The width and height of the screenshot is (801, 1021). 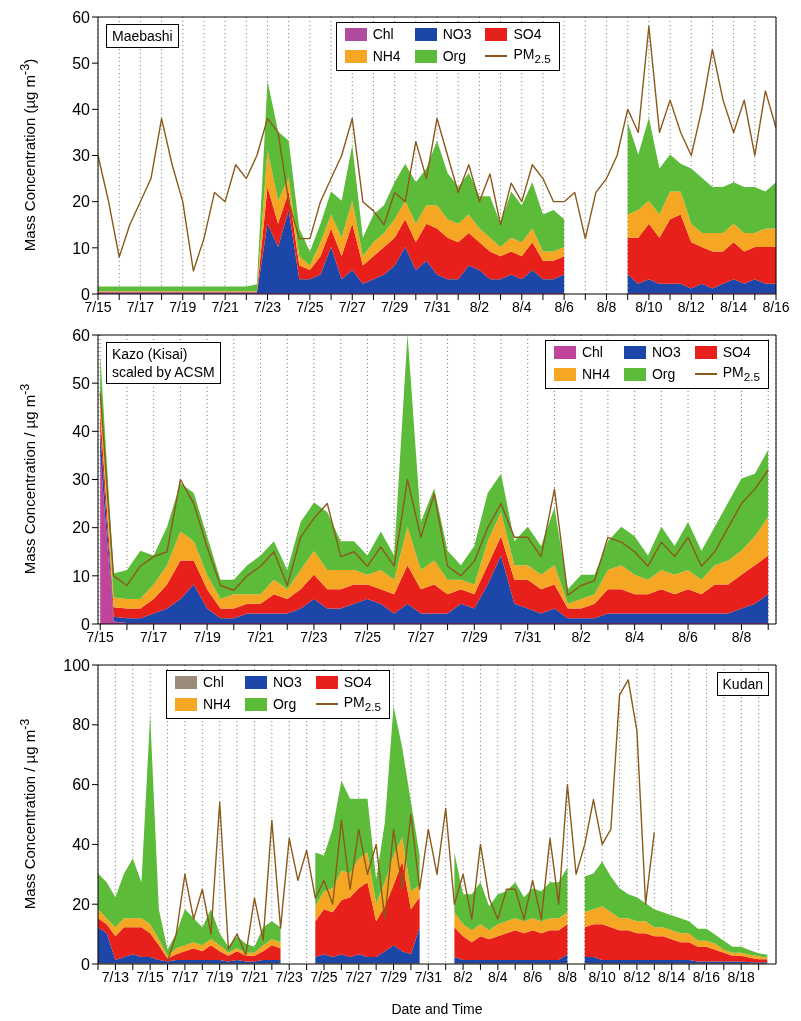 What do you see at coordinates (77, 665) in the screenshot?
I see `y-tick-label: 100` at bounding box center [77, 665].